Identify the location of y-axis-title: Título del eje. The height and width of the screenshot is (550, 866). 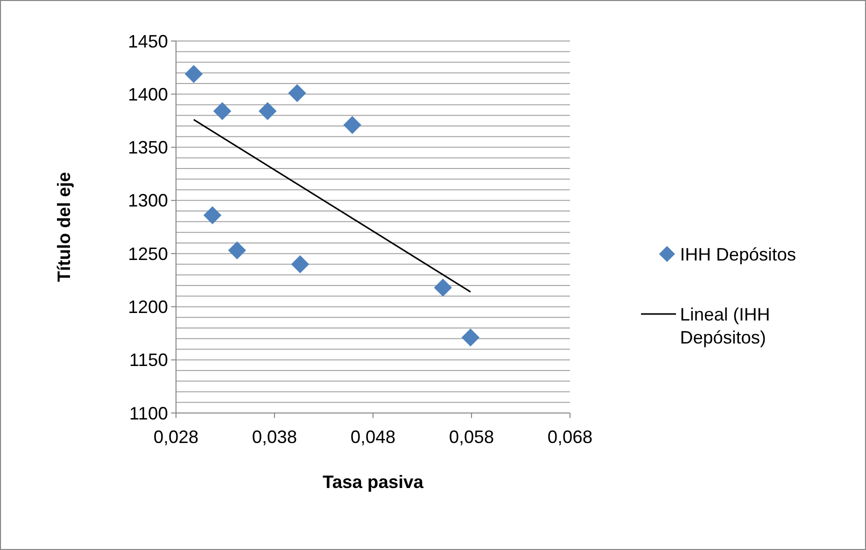
(64, 227).